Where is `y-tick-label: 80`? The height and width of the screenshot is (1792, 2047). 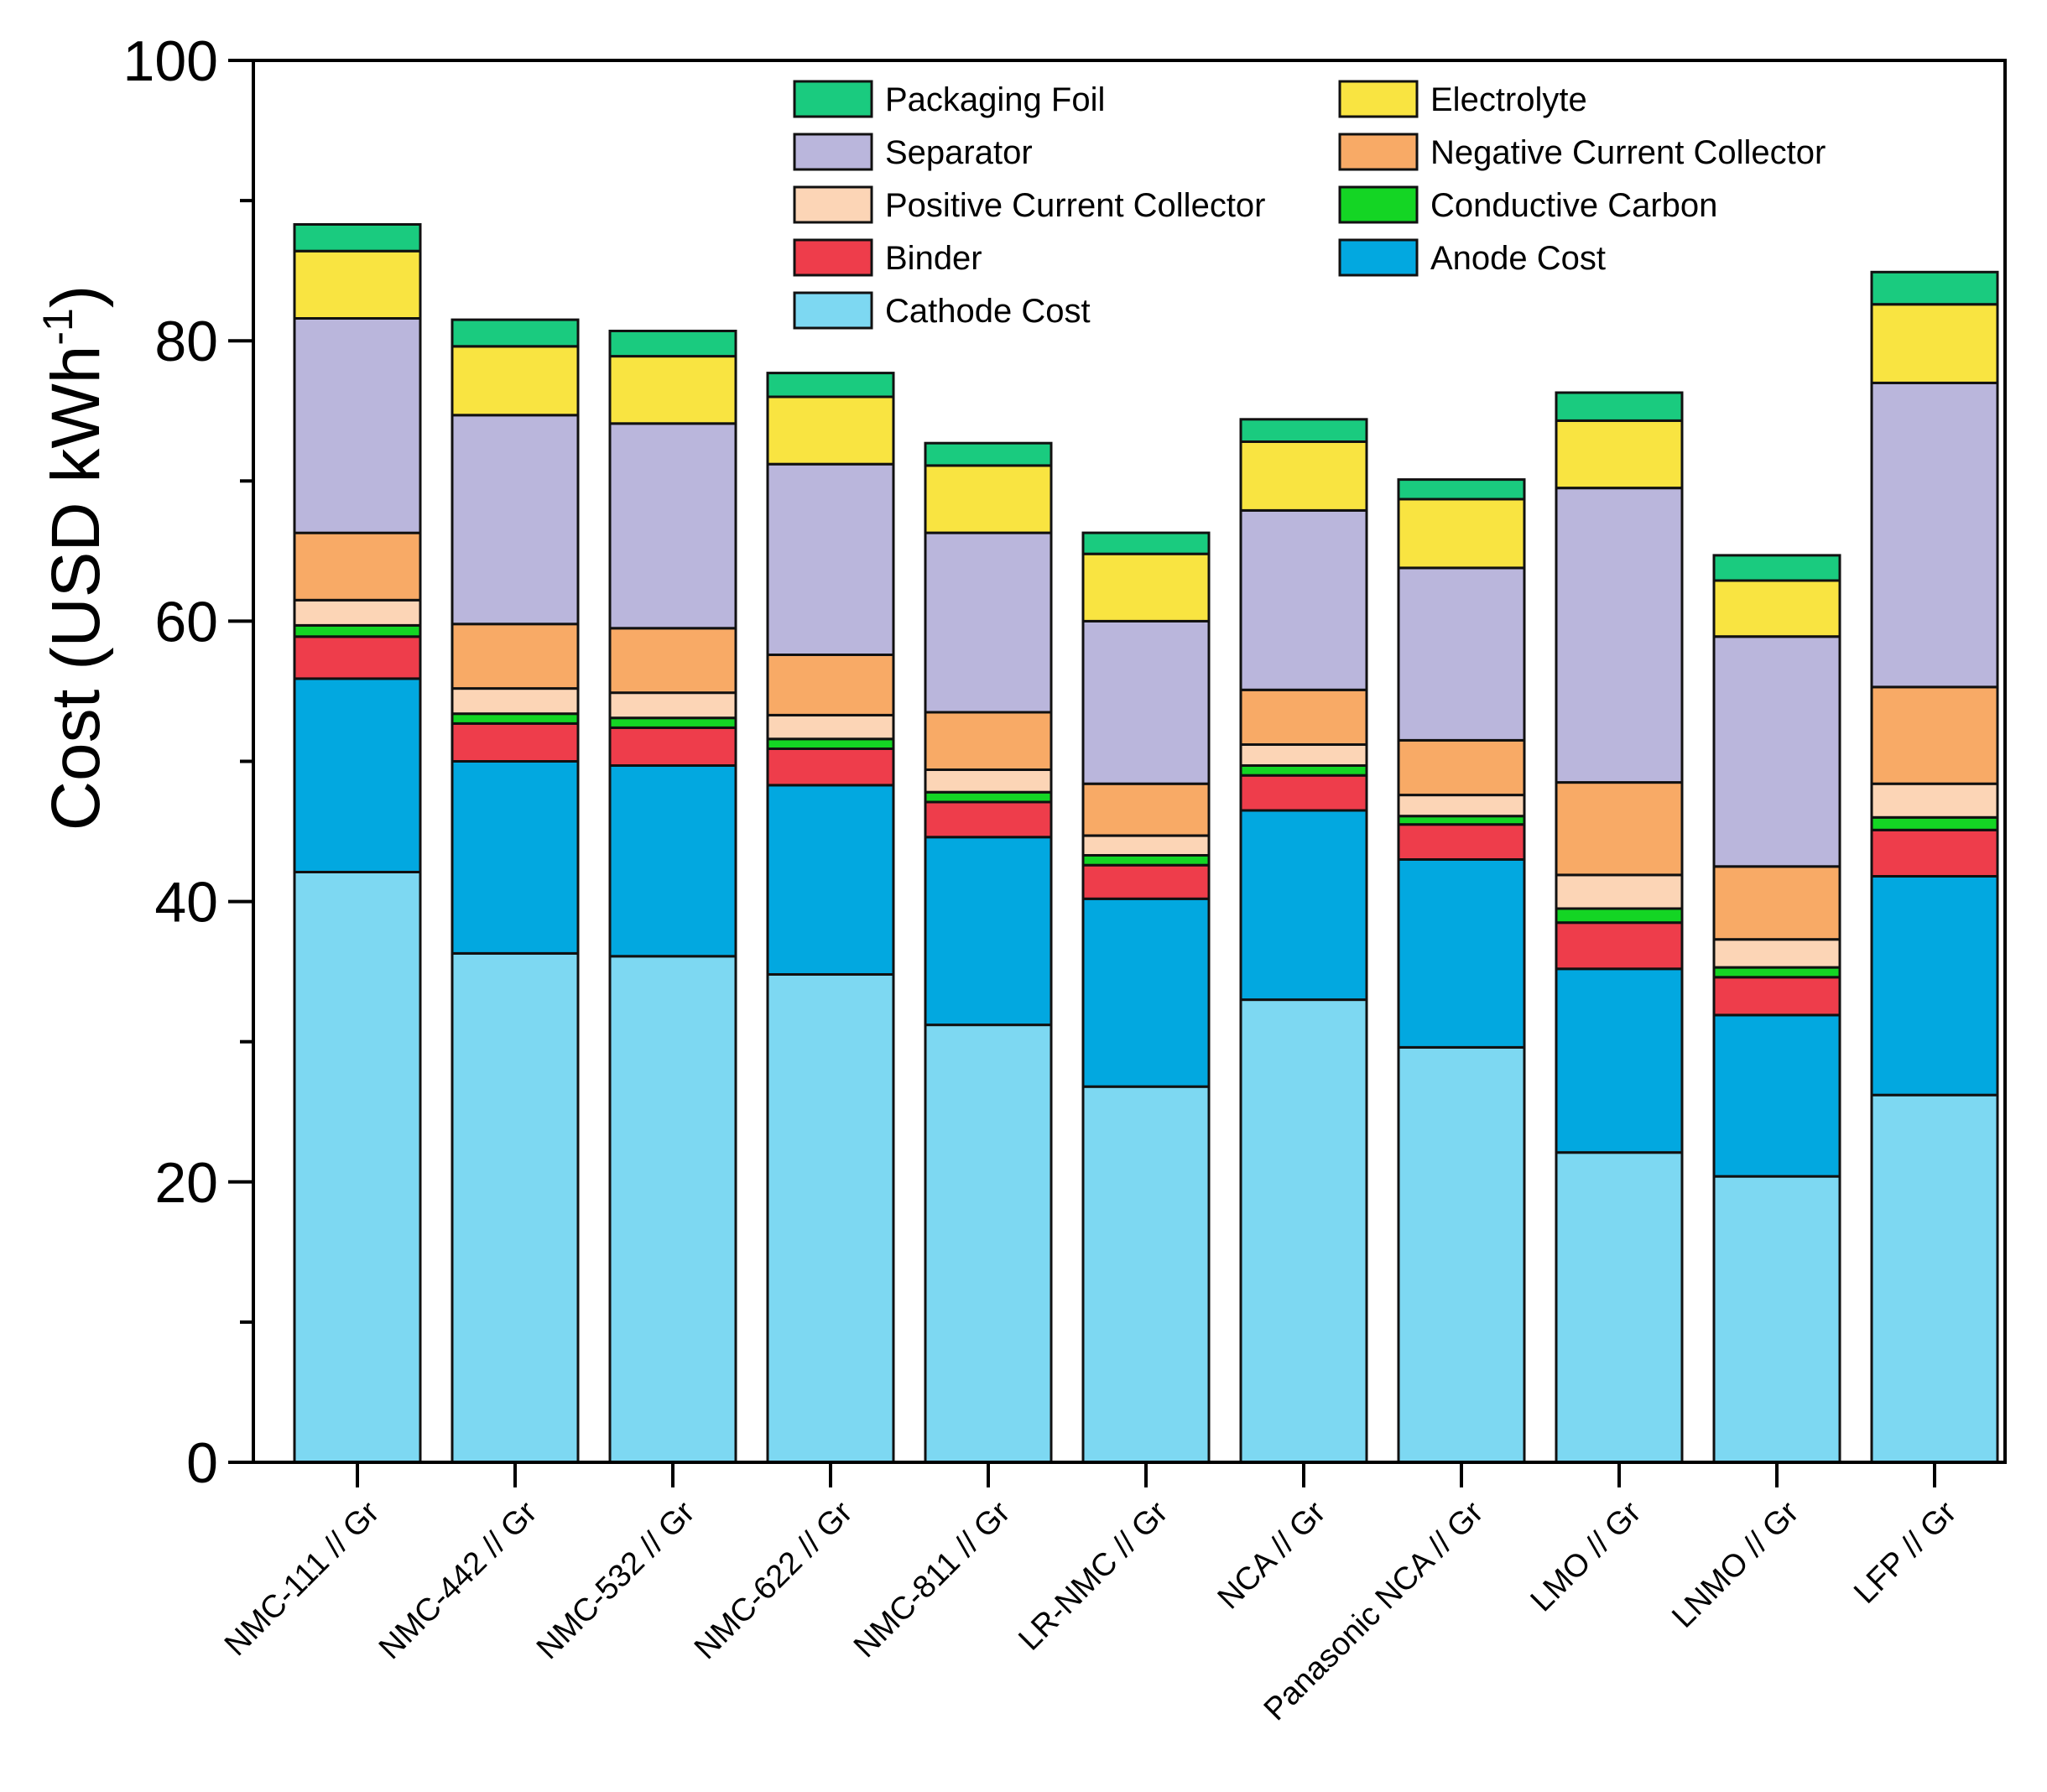 y-tick-label: 80 is located at coordinates (186, 342).